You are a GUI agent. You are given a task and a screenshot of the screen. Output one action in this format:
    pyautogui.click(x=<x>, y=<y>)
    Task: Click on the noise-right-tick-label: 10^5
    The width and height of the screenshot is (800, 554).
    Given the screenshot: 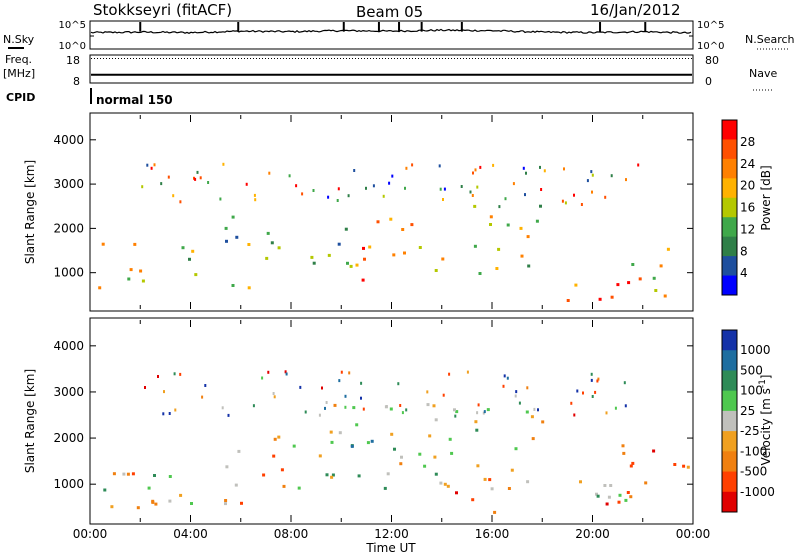 What is the action you would take?
    pyautogui.click(x=710, y=25)
    